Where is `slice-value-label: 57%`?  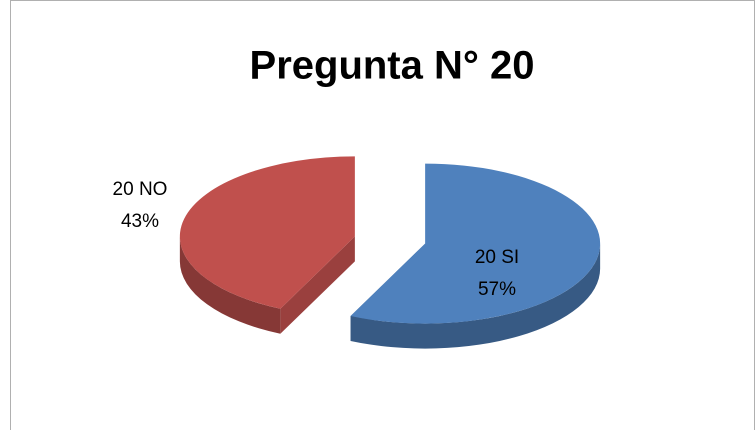
slice-value-label: 57% is located at coordinates (497, 289).